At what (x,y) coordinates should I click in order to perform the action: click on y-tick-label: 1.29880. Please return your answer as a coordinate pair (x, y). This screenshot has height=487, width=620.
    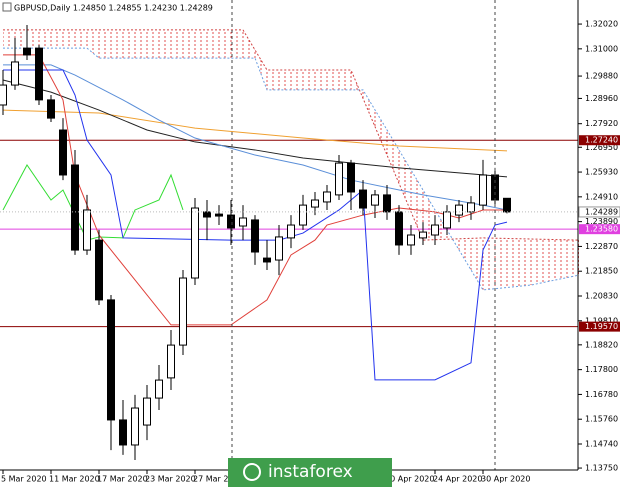
    Looking at the image, I should click on (601, 76).